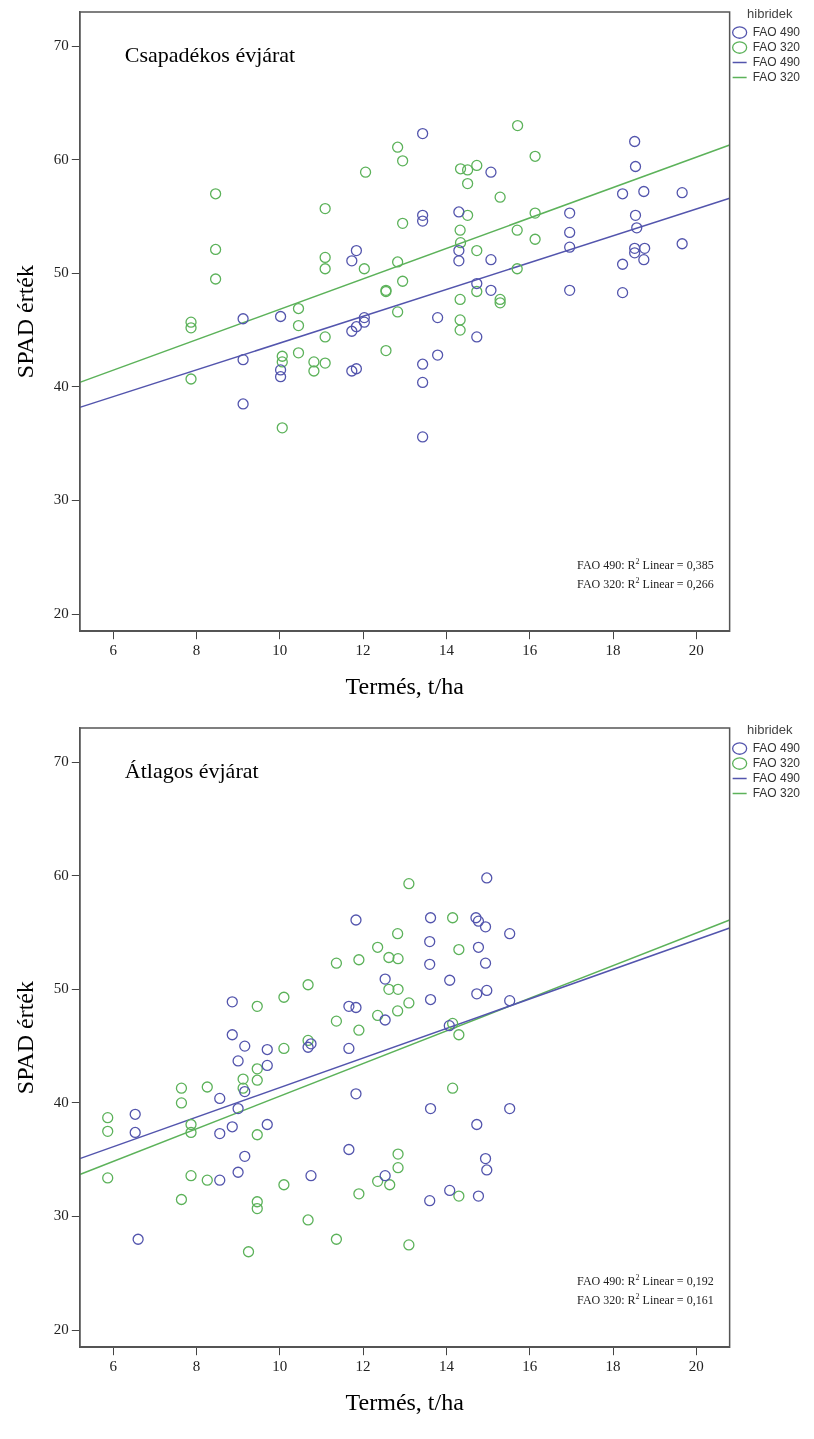 This screenshot has width=814, height=1439. What do you see at coordinates (696, 650) in the screenshot?
I see `x-tick-label: 20` at bounding box center [696, 650].